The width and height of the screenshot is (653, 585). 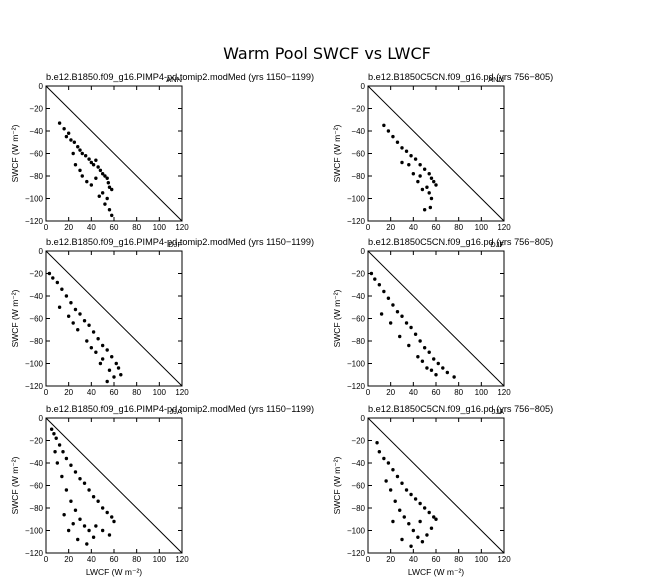 I want to click on y-tick-label: −100, so click(x=356, y=531).